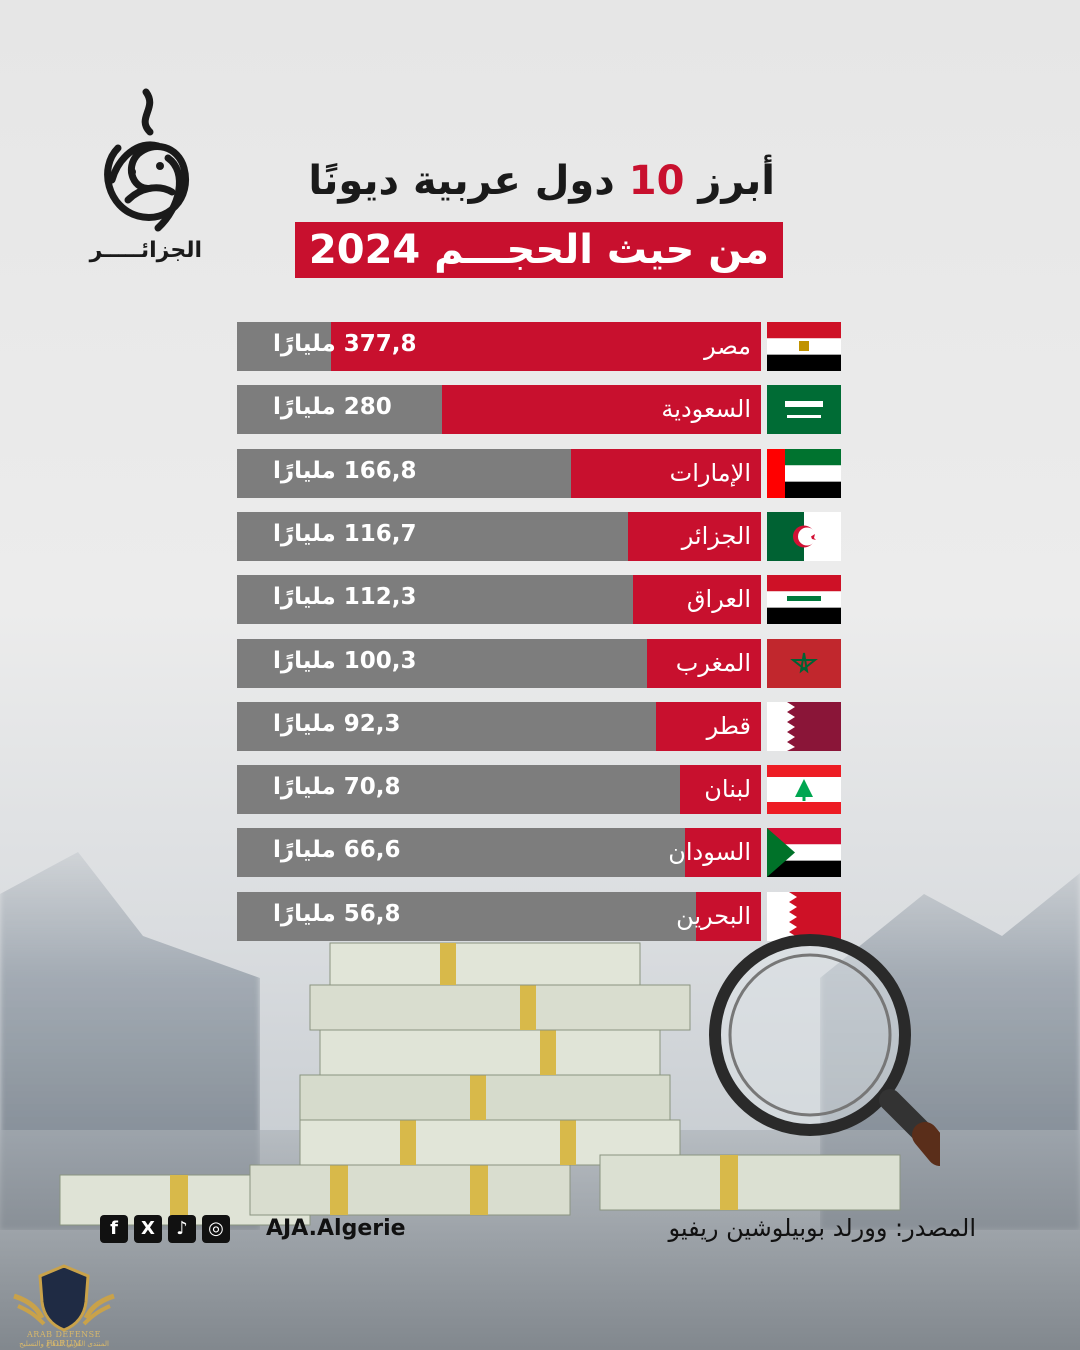 Image resolution: width=1080 pixels, height=1350 pixels. Describe the element at coordinates (345, 597) in the screenshot. I see `value-label: 112,3 مليارًا` at that location.